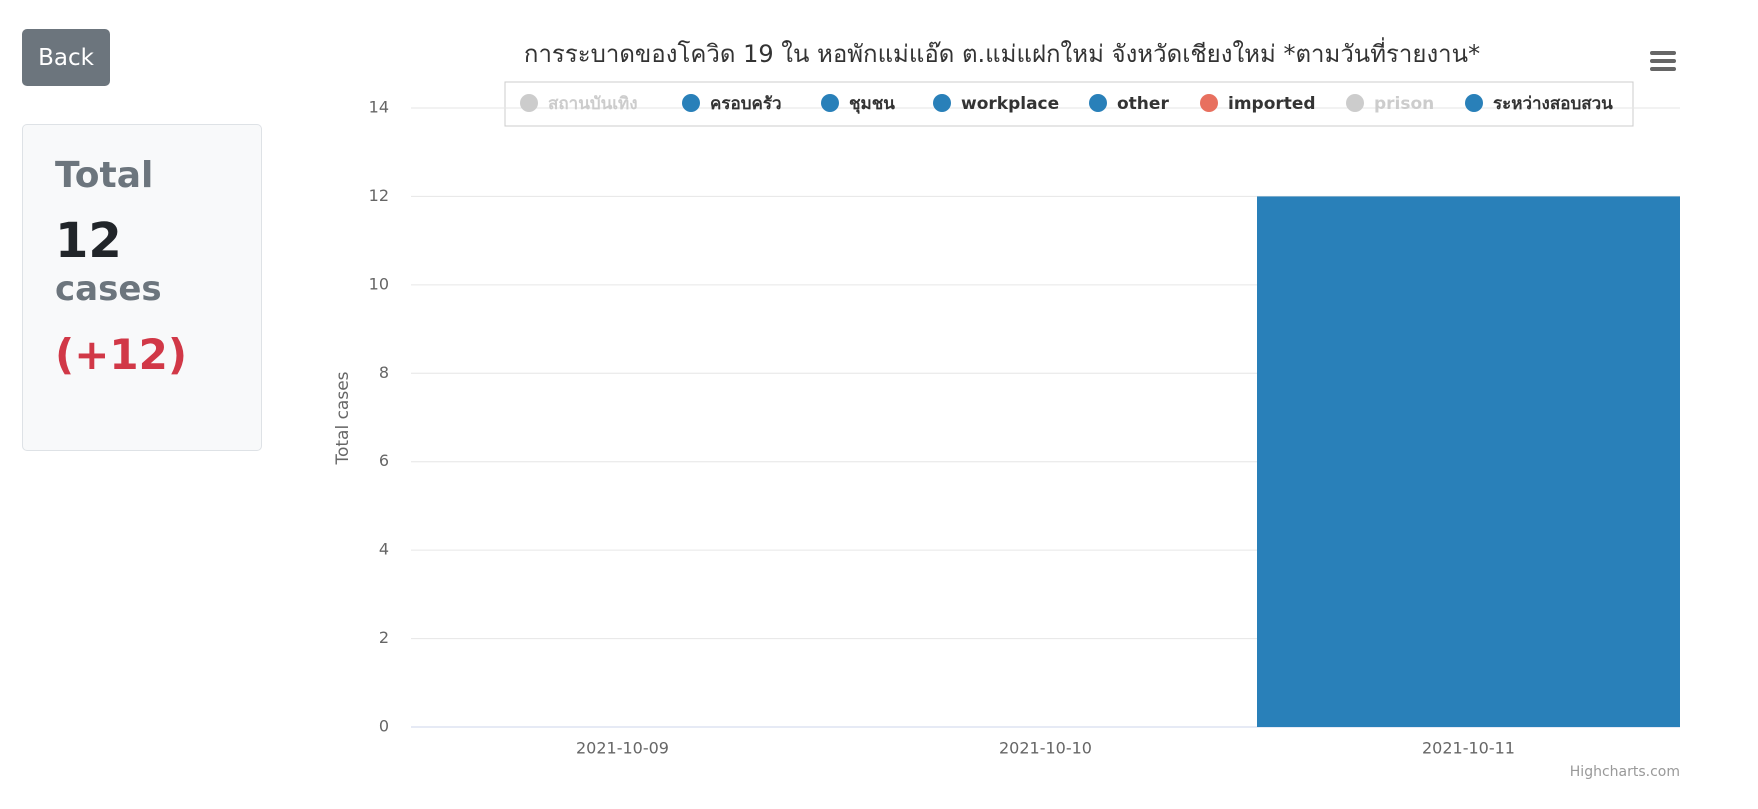 The width and height of the screenshot is (1758, 809). I want to click on y-tick-label: 6, so click(384, 460).